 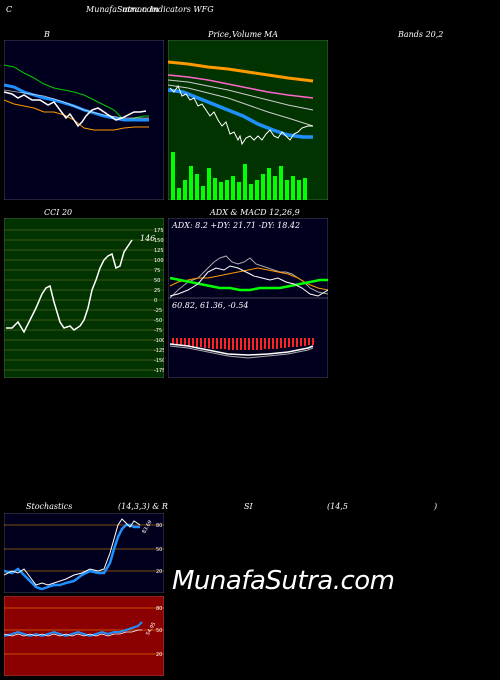 I want to click on price-title-volume: Volume, so click(x=247, y=34).